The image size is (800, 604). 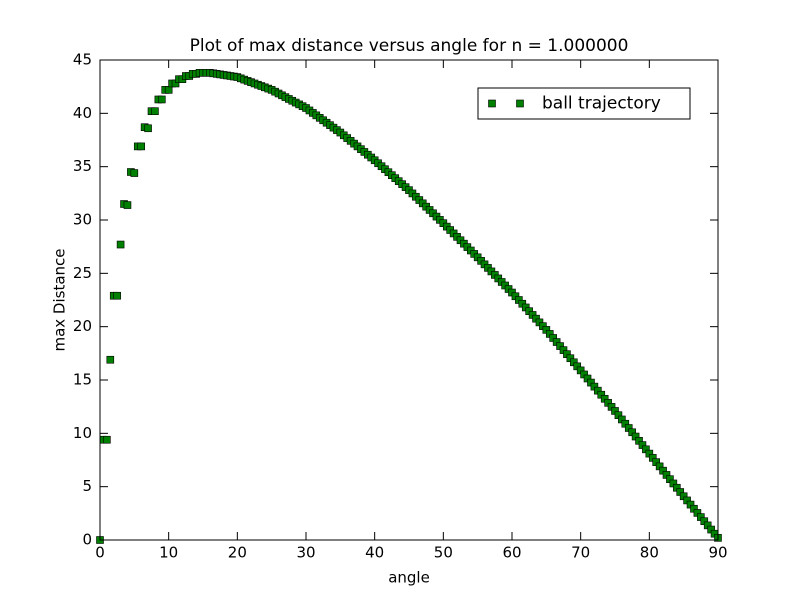 What do you see at coordinates (82, 166) in the screenshot?
I see `y-tick-label: 35` at bounding box center [82, 166].